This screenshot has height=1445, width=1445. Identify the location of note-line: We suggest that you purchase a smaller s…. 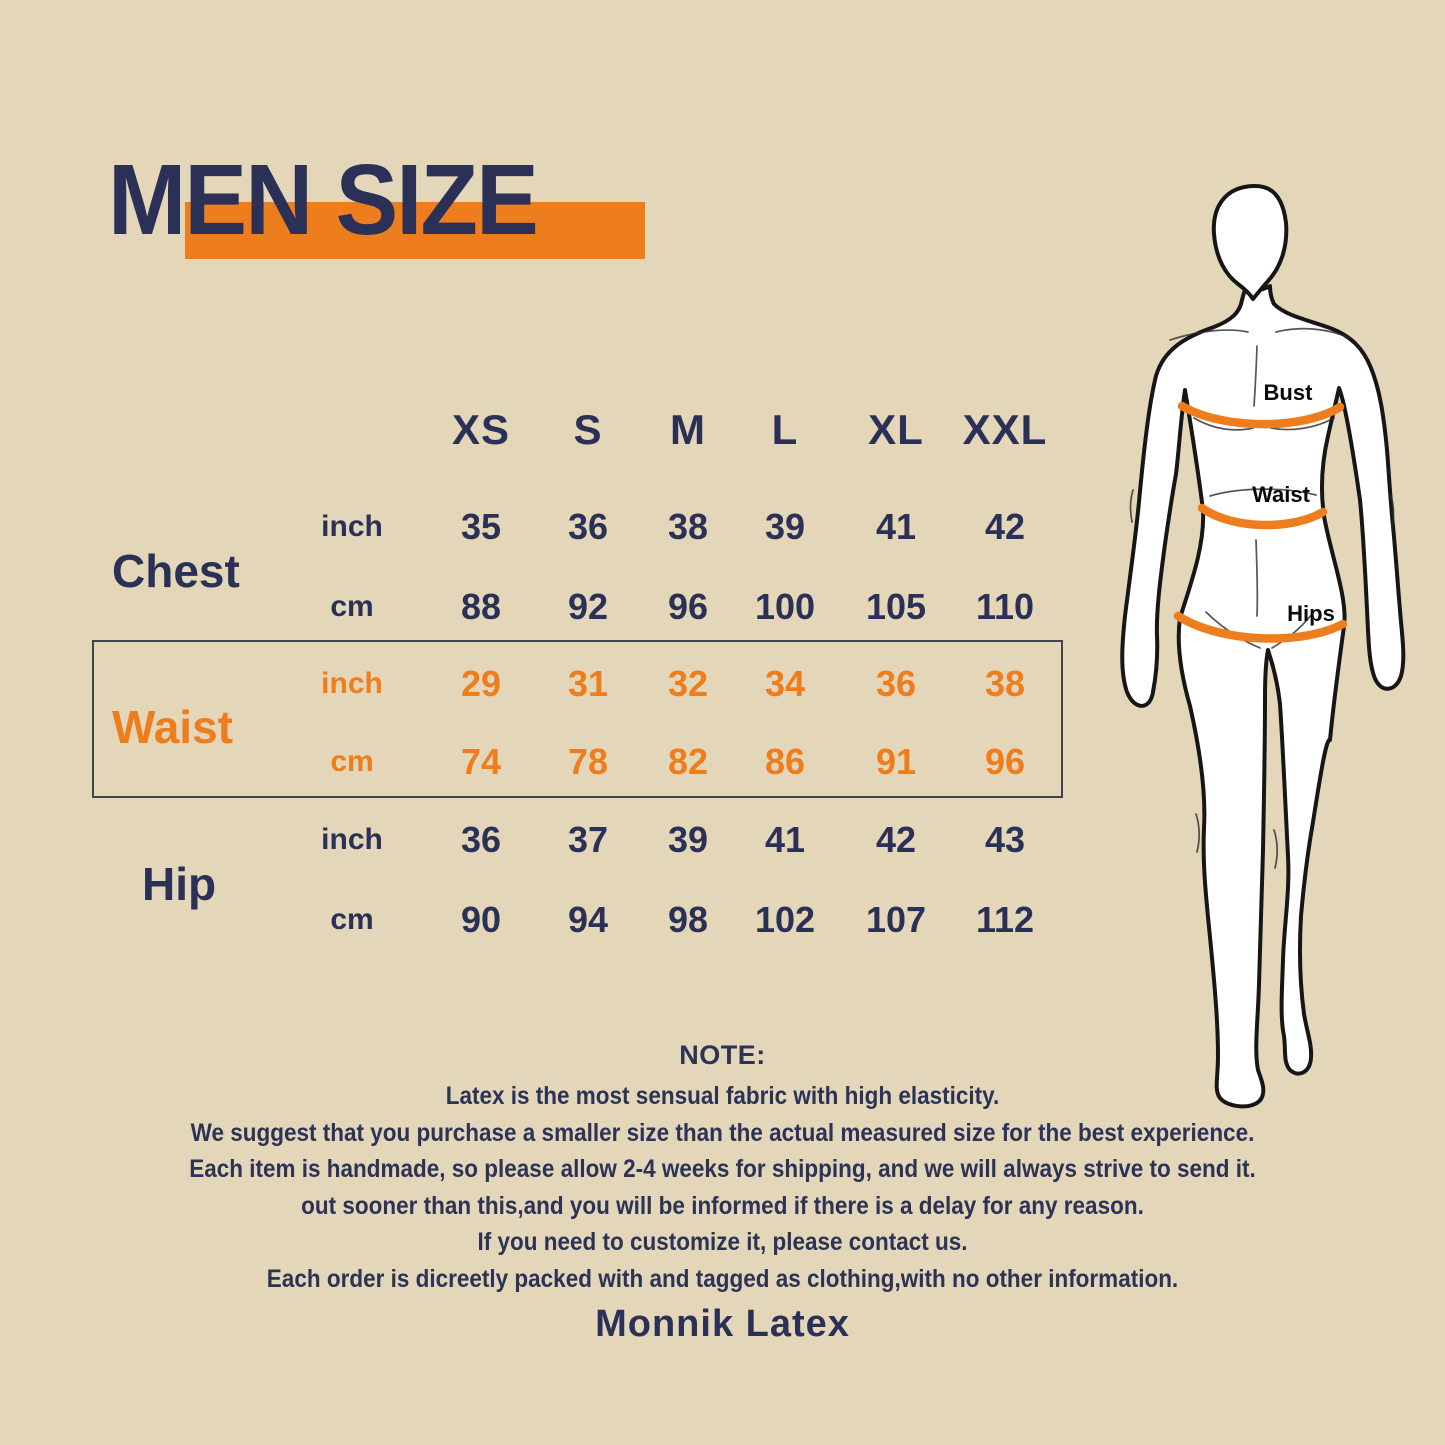
(722, 1132).